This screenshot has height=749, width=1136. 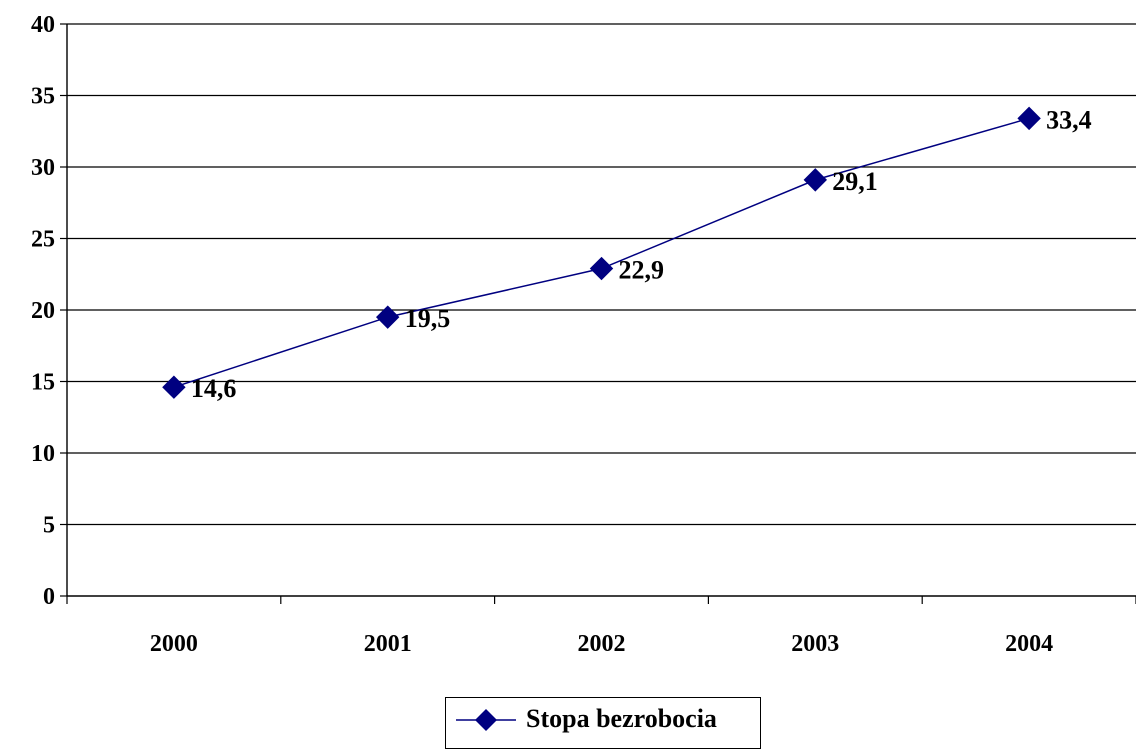 I want to click on y-tick-label: 5, so click(x=49, y=526).